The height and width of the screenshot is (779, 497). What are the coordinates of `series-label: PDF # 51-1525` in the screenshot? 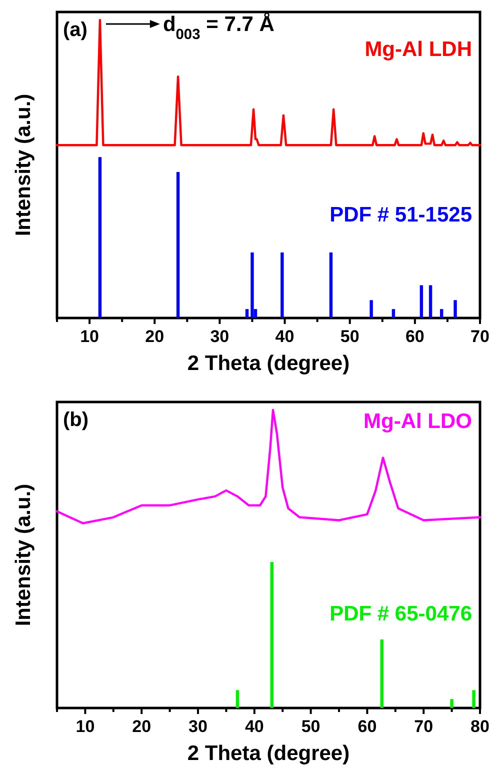 It's located at (401, 214).